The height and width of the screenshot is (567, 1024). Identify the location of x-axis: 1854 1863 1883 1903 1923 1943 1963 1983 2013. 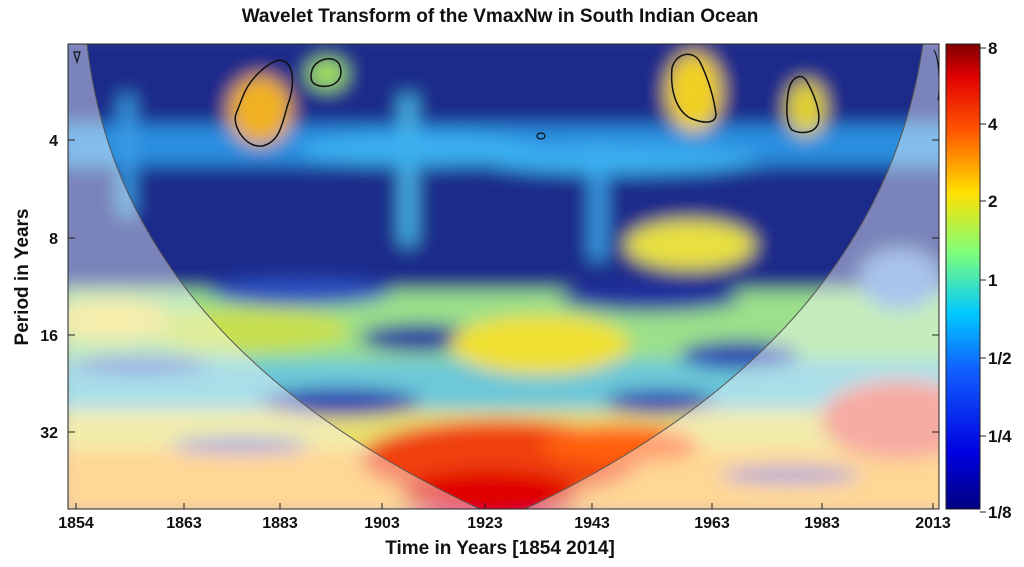
(504, 517).